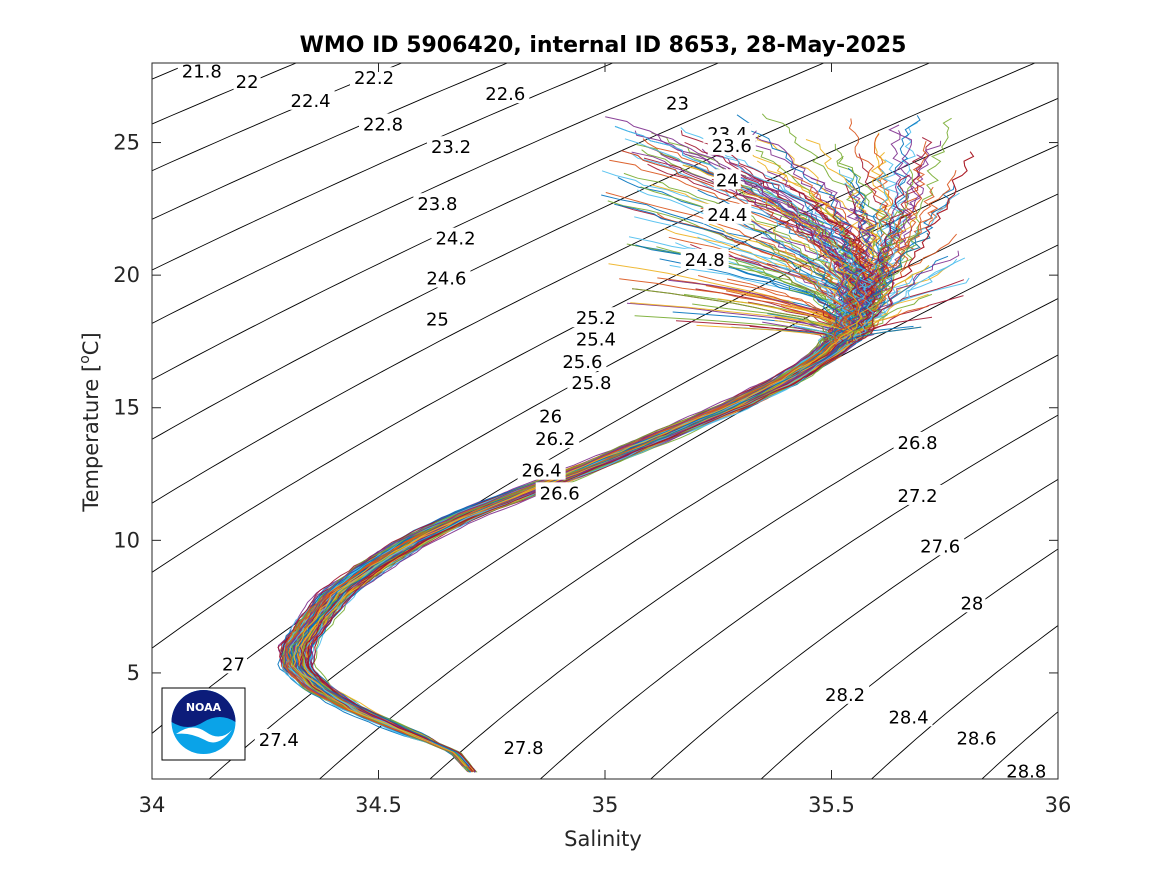 This screenshot has height=875, width=1167. I want to click on contour-label: 25.6, so click(582, 362).